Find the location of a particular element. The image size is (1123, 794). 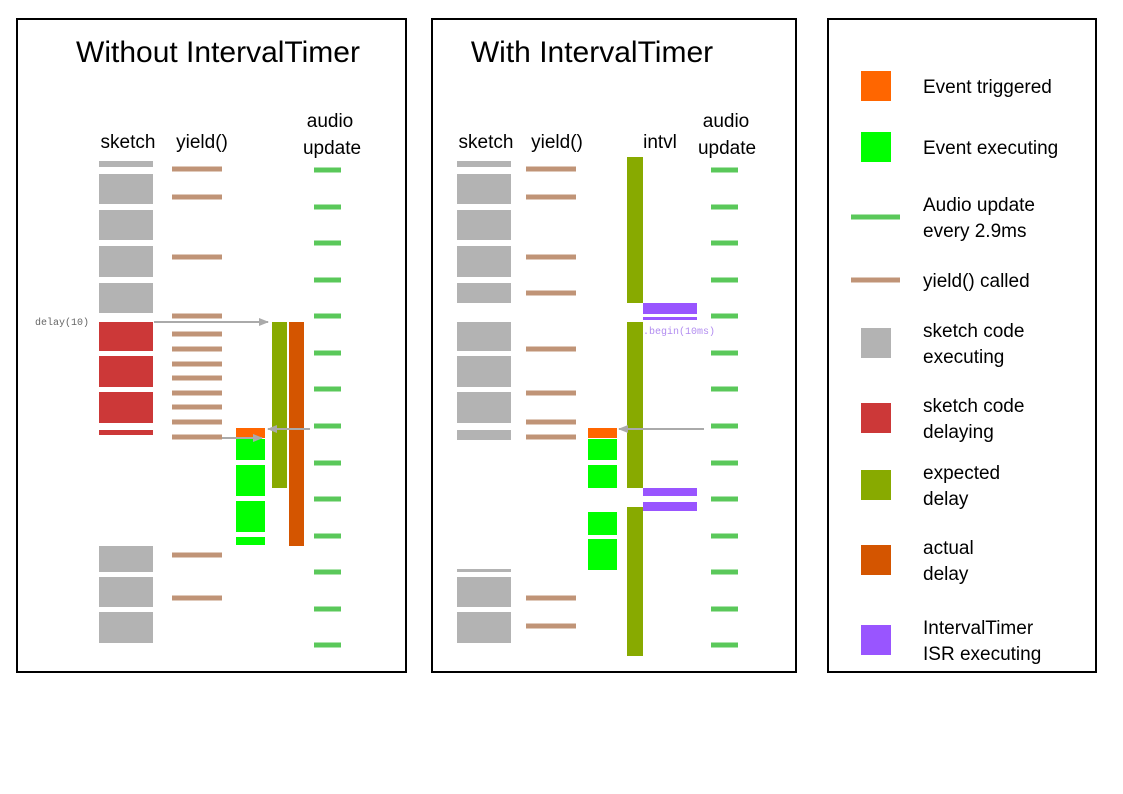

legend-label: delaying is located at coordinates (958, 432).